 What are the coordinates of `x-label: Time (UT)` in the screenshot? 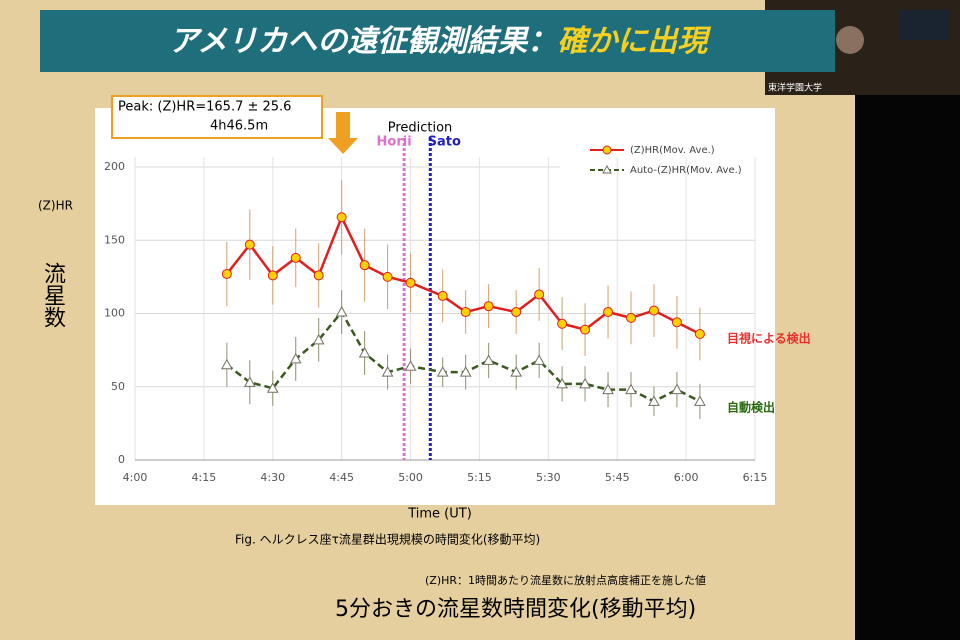 It's located at (439, 514).